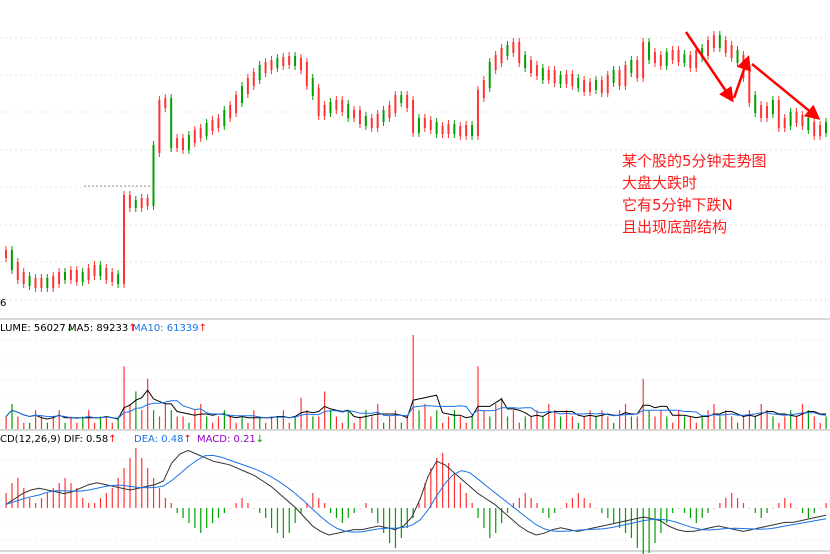 Image resolution: width=830 pixels, height=554 pixels. What do you see at coordinates (675, 227) in the screenshot?
I see `annotation-line-4: 且出现底部结构` at bounding box center [675, 227].